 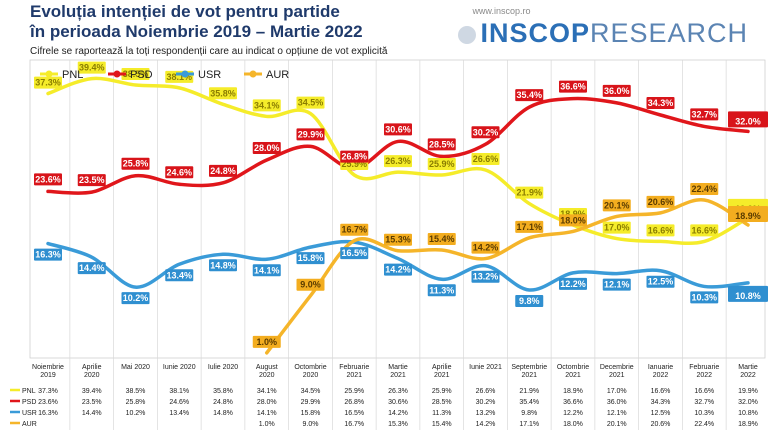 I want to click on table-cell: 16.5%, so click(x=354, y=413).